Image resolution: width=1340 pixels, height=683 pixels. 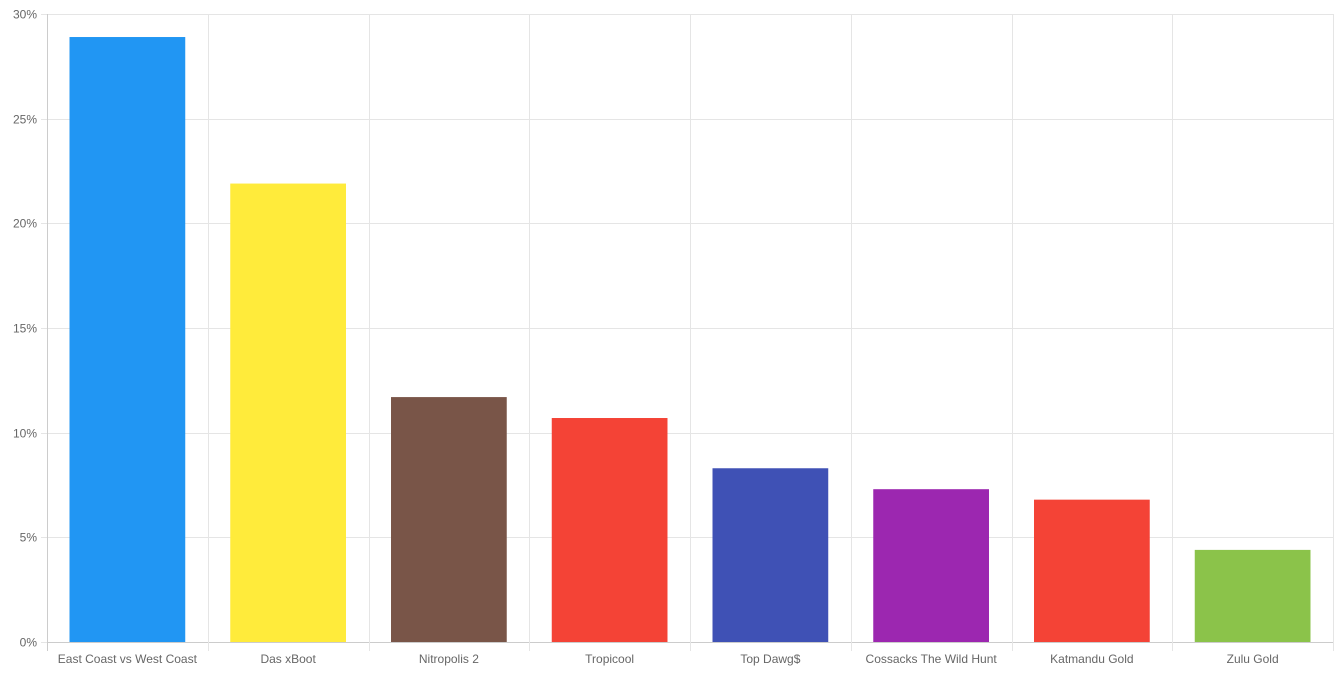 What do you see at coordinates (1091, 659) in the screenshot?
I see `x-tick-label: Katmandu Gold` at bounding box center [1091, 659].